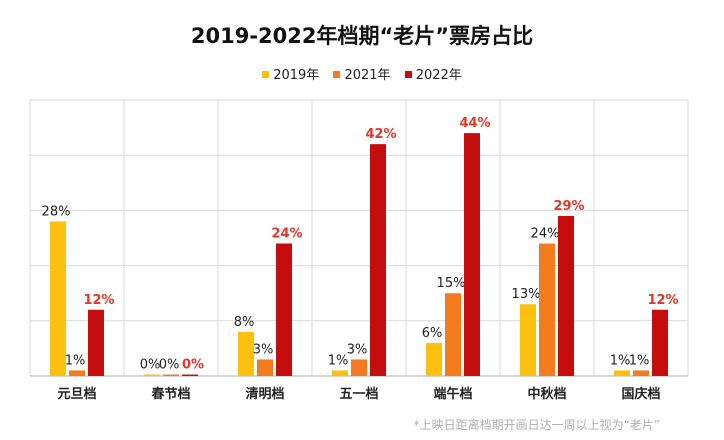 The image size is (724, 440). What do you see at coordinates (438, 75) in the screenshot?
I see `legend-label-2022: 2022年` at bounding box center [438, 75].